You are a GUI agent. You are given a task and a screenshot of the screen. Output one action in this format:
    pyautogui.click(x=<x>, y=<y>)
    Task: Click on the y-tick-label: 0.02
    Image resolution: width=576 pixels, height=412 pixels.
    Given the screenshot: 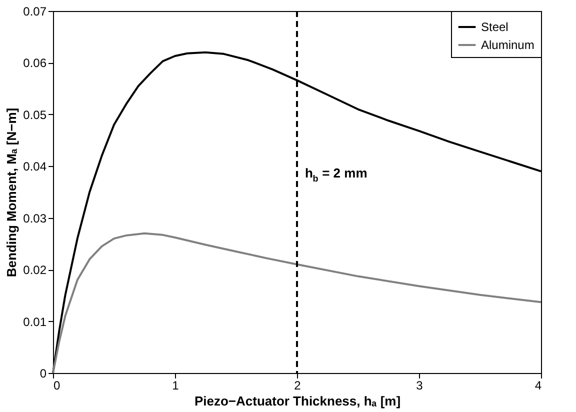 What is the action you would take?
    pyautogui.click(x=35, y=270)
    